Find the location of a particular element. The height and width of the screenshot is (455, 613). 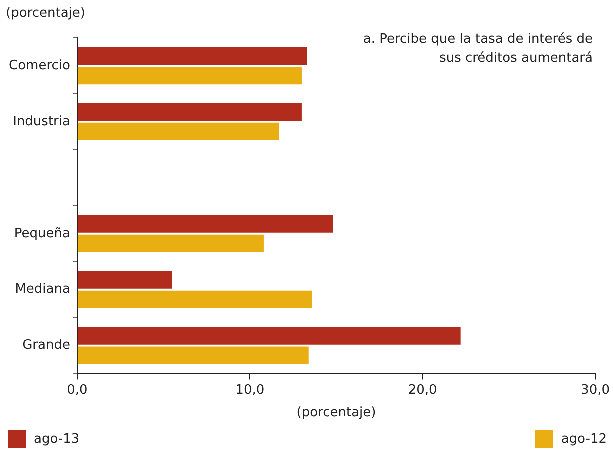

x-axis-title: (porcentaje) is located at coordinates (336, 413).